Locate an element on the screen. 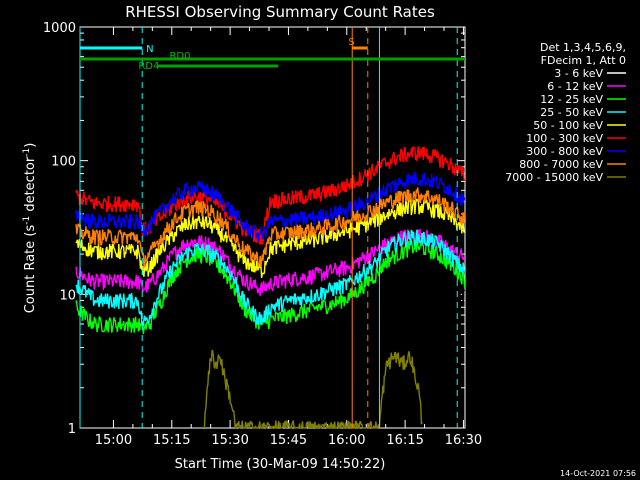 This screenshot has width=640, height=480. legend-entry-8: 7000 - 15000 keV is located at coordinates (554, 177).